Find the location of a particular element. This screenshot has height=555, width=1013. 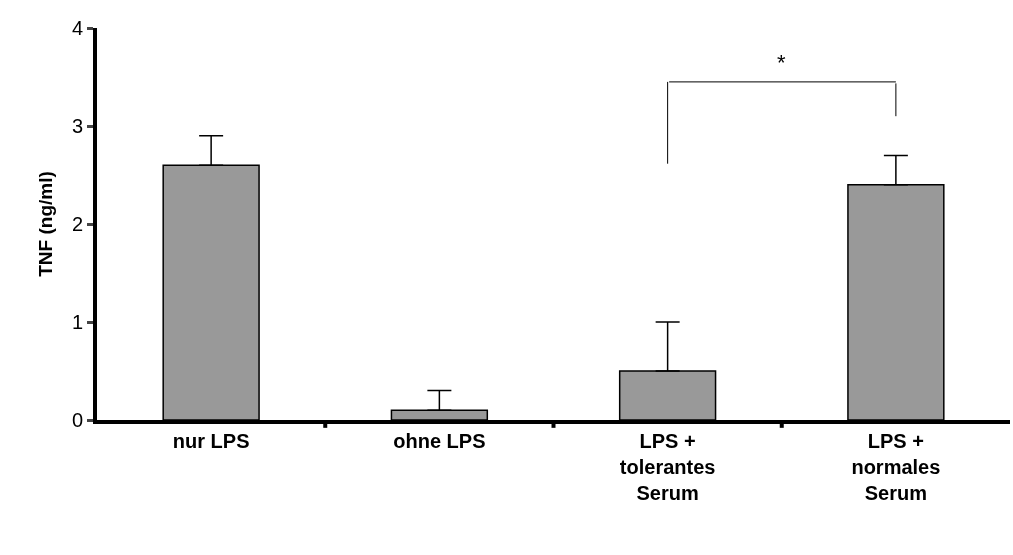

y-tick-label: 1 is located at coordinates (77, 322).